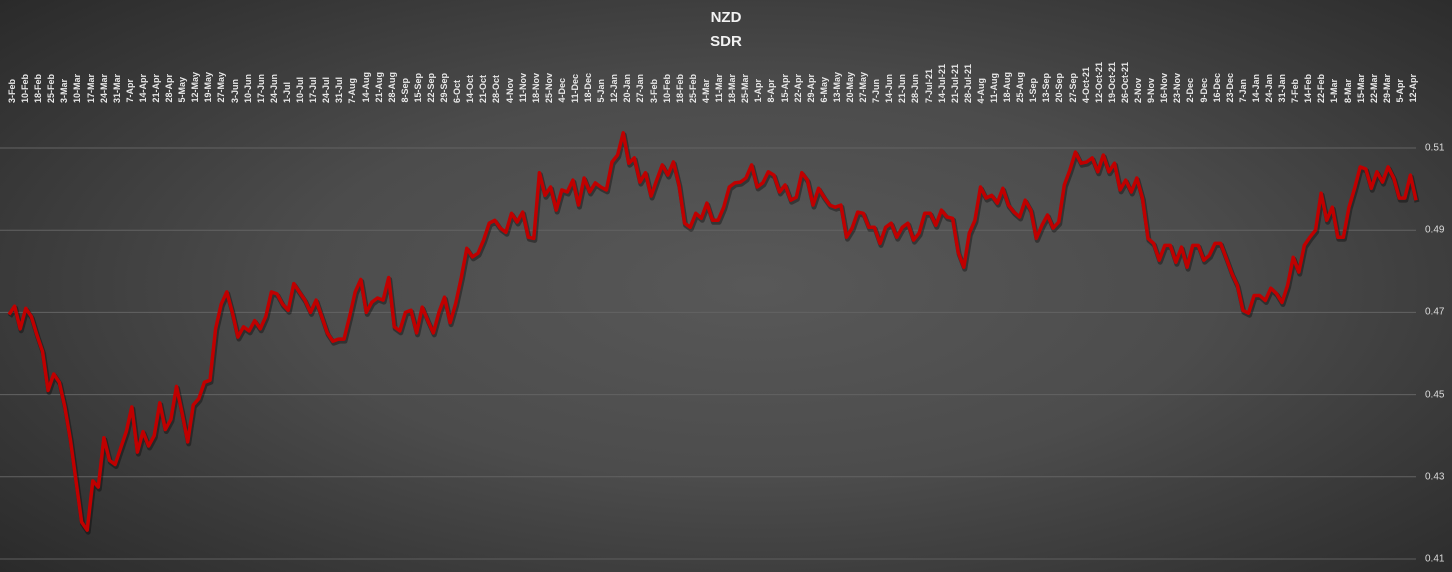 The height and width of the screenshot is (572, 1452). What do you see at coordinates (575, 88) in the screenshot?
I see `x-tick-label: 11-Dec` at bounding box center [575, 88].